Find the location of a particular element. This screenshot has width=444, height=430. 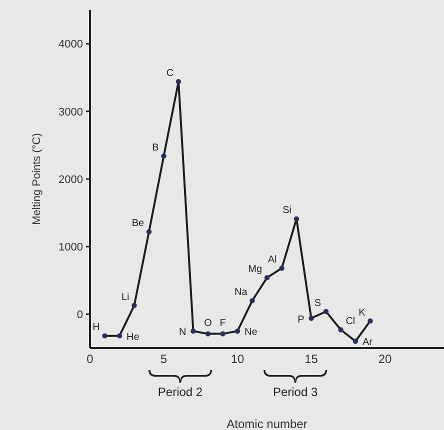

x-tick-label: 10 is located at coordinates (237, 359).